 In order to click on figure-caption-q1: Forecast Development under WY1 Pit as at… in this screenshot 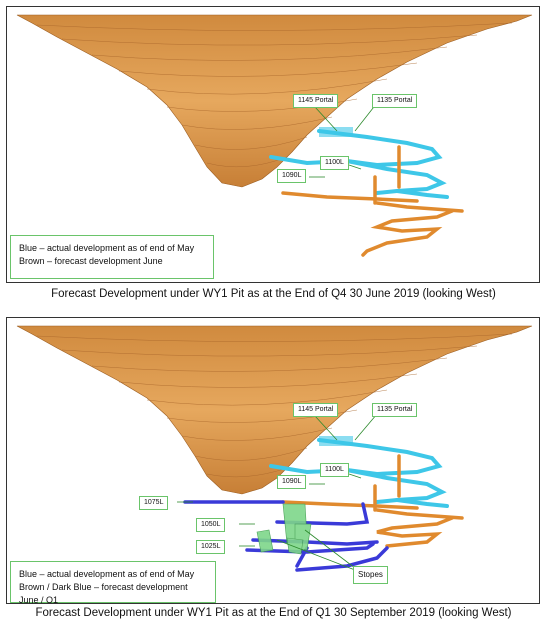, I will do `click(273, 613)`.